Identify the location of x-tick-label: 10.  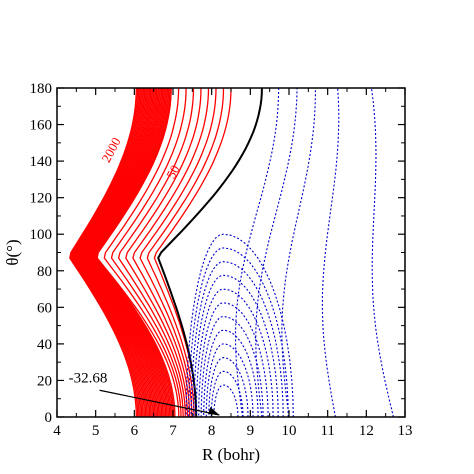
(289, 431).